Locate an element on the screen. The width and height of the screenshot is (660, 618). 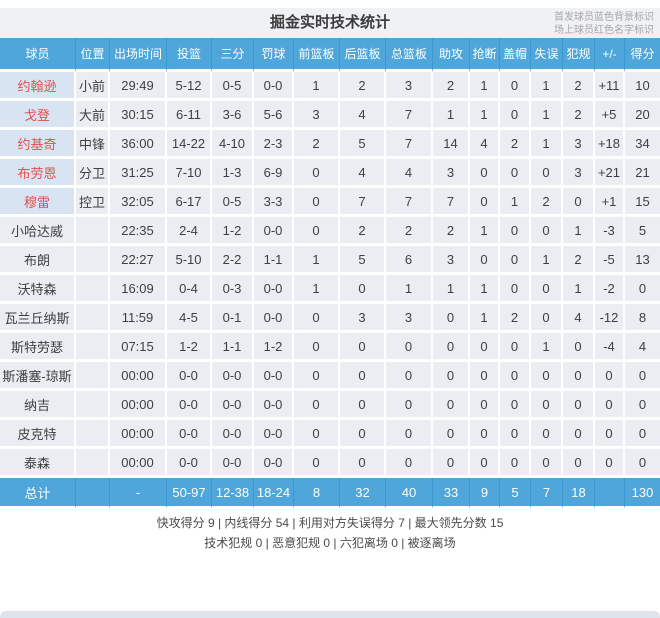
stat-cell: 6 is located at coordinates (409, 260).